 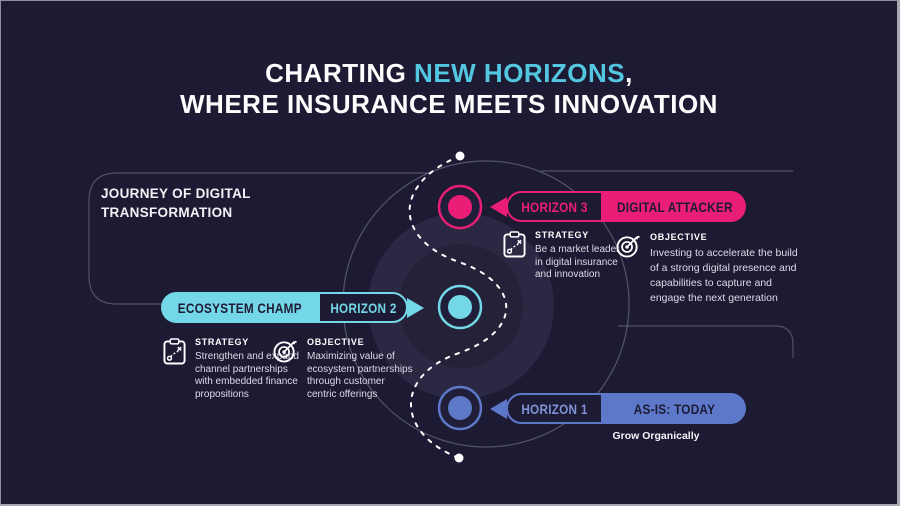 I want to click on horizon3-tag-segment: DIGITAL ATTACKER, so click(x=674, y=206).